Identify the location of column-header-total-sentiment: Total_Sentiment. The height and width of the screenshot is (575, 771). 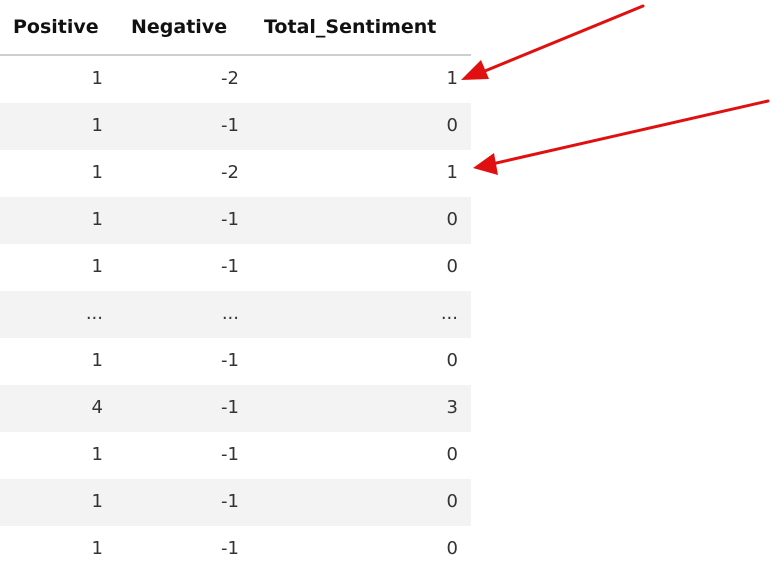
(350, 27).